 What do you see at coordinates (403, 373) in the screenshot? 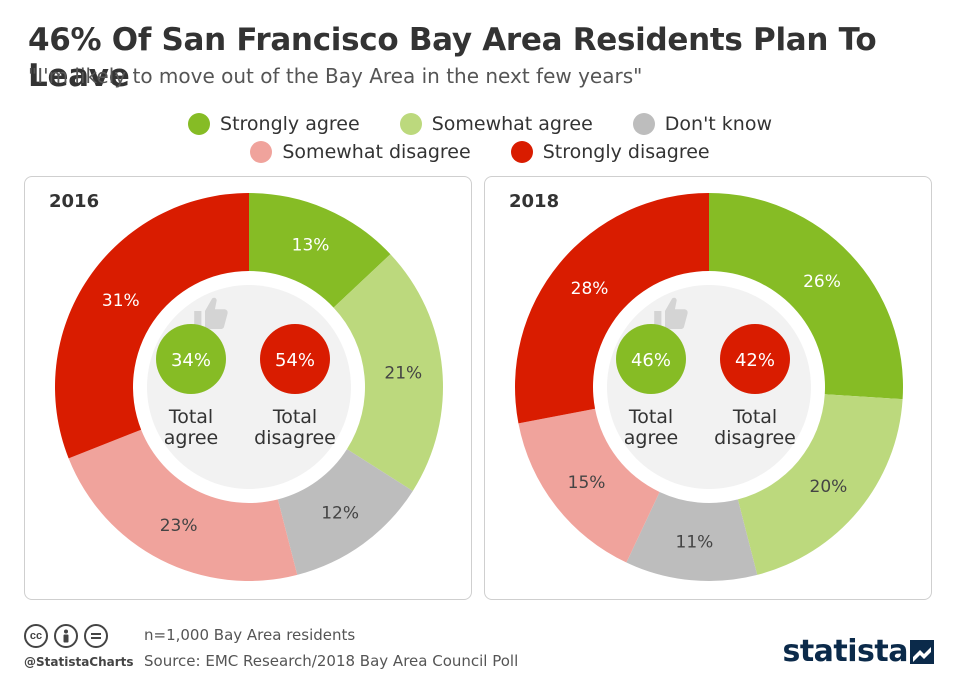
I see `slice-label-somewhat-agree: 21%` at bounding box center [403, 373].